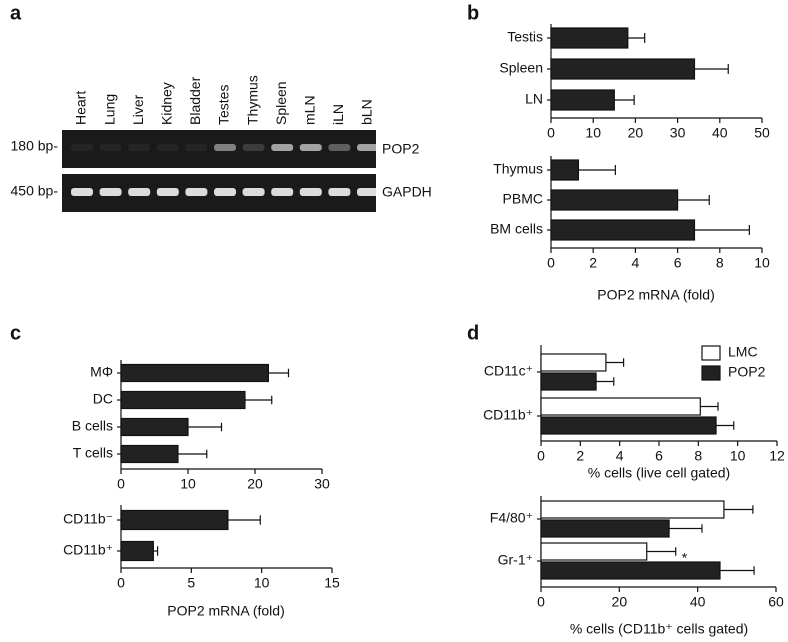 This screenshot has width=788, height=642. What do you see at coordinates (167, 103) in the screenshot?
I see `lane-label: Kidney` at bounding box center [167, 103].